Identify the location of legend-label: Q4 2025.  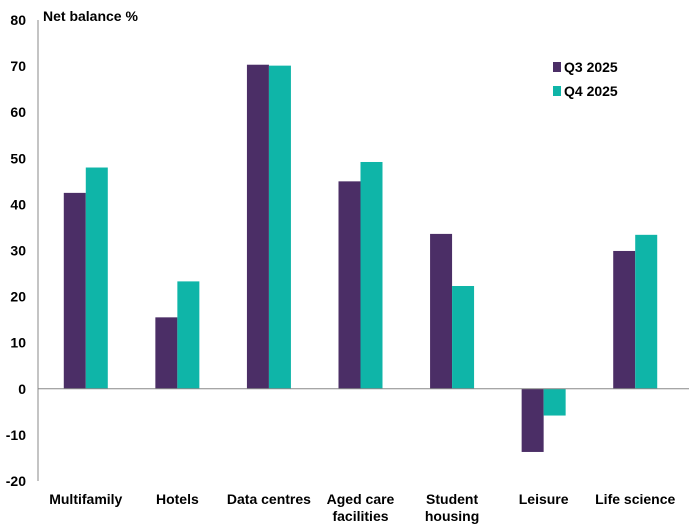
(591, 91).